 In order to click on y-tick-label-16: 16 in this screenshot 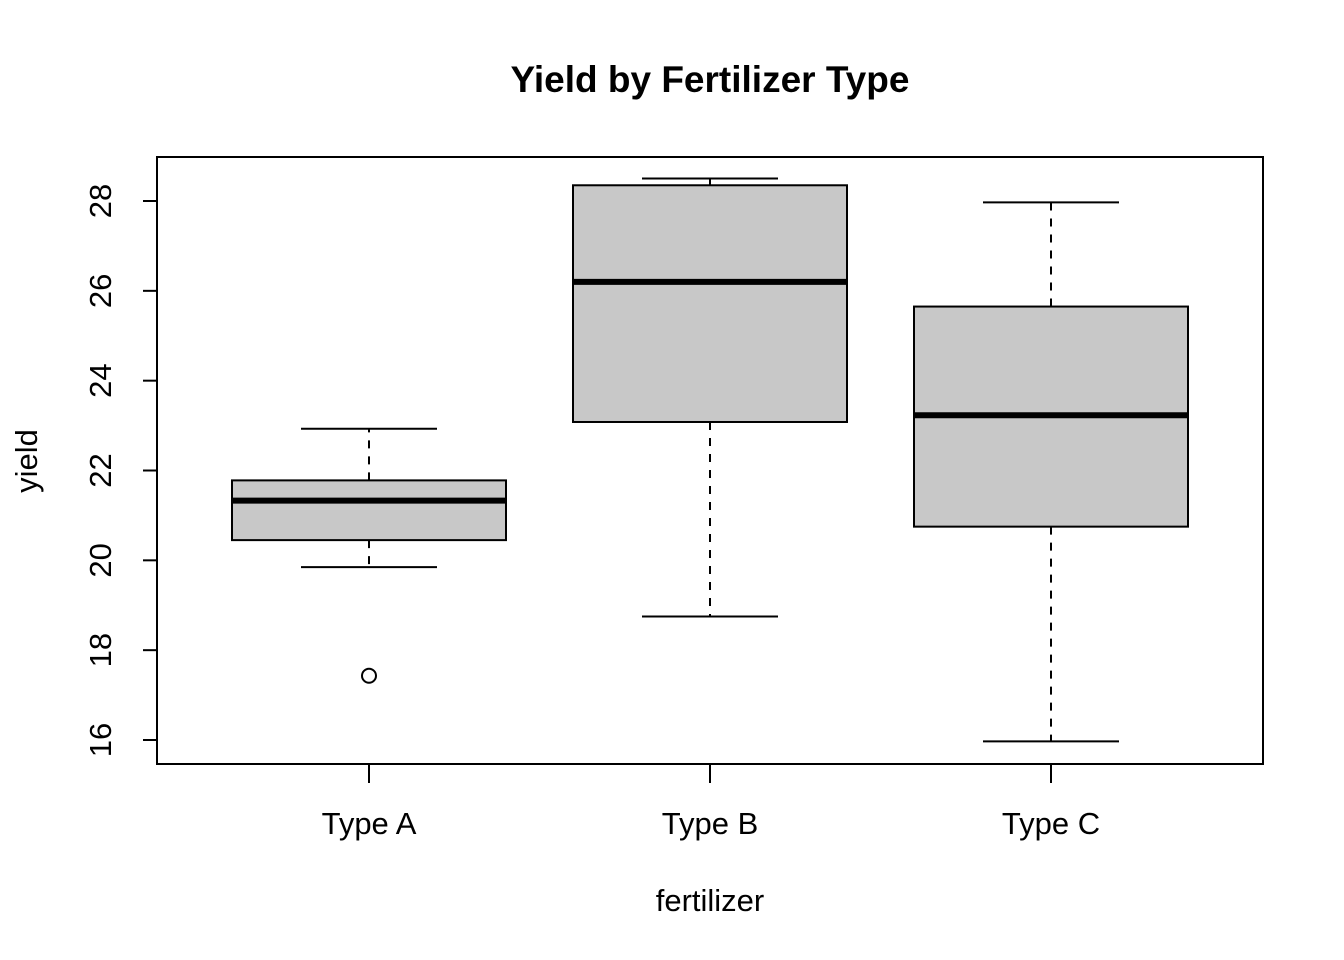, I will do `click(100, 740)`.